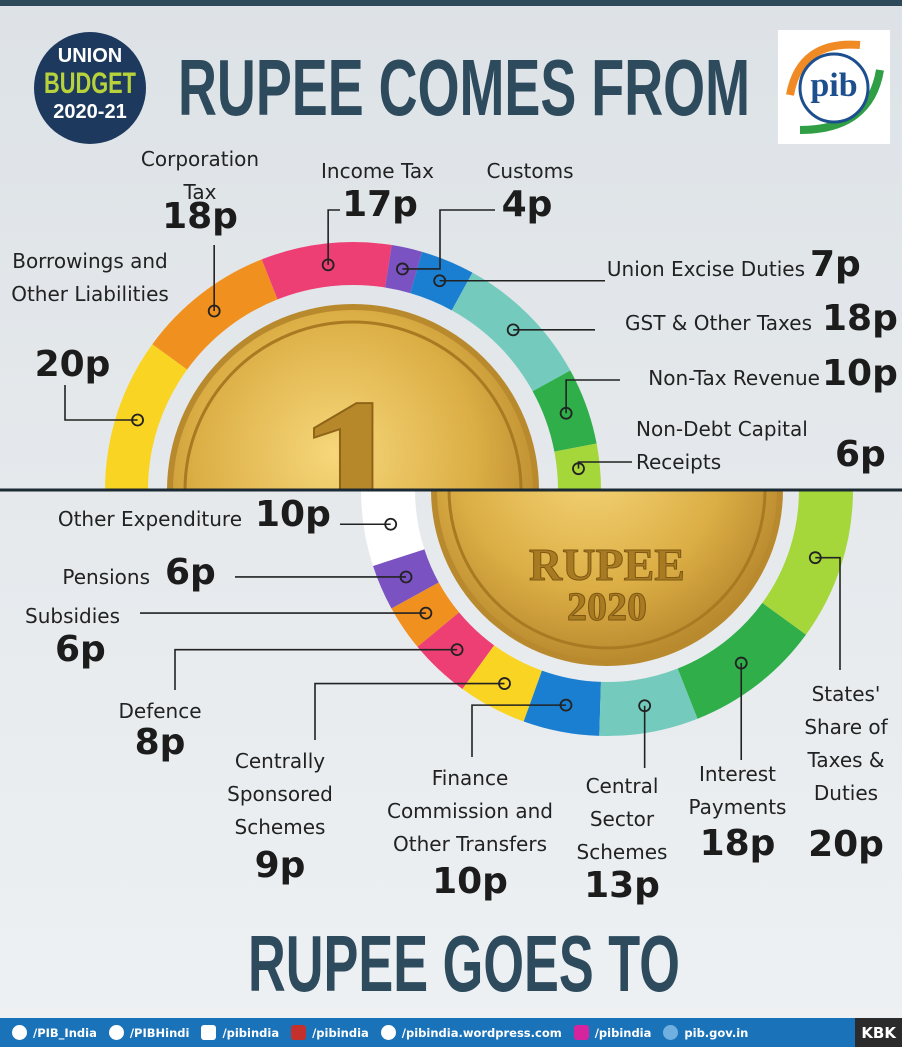 The image size is (902, 1047). I want to click on coin-bottom: RUPEE 2020, so click(607, 578).